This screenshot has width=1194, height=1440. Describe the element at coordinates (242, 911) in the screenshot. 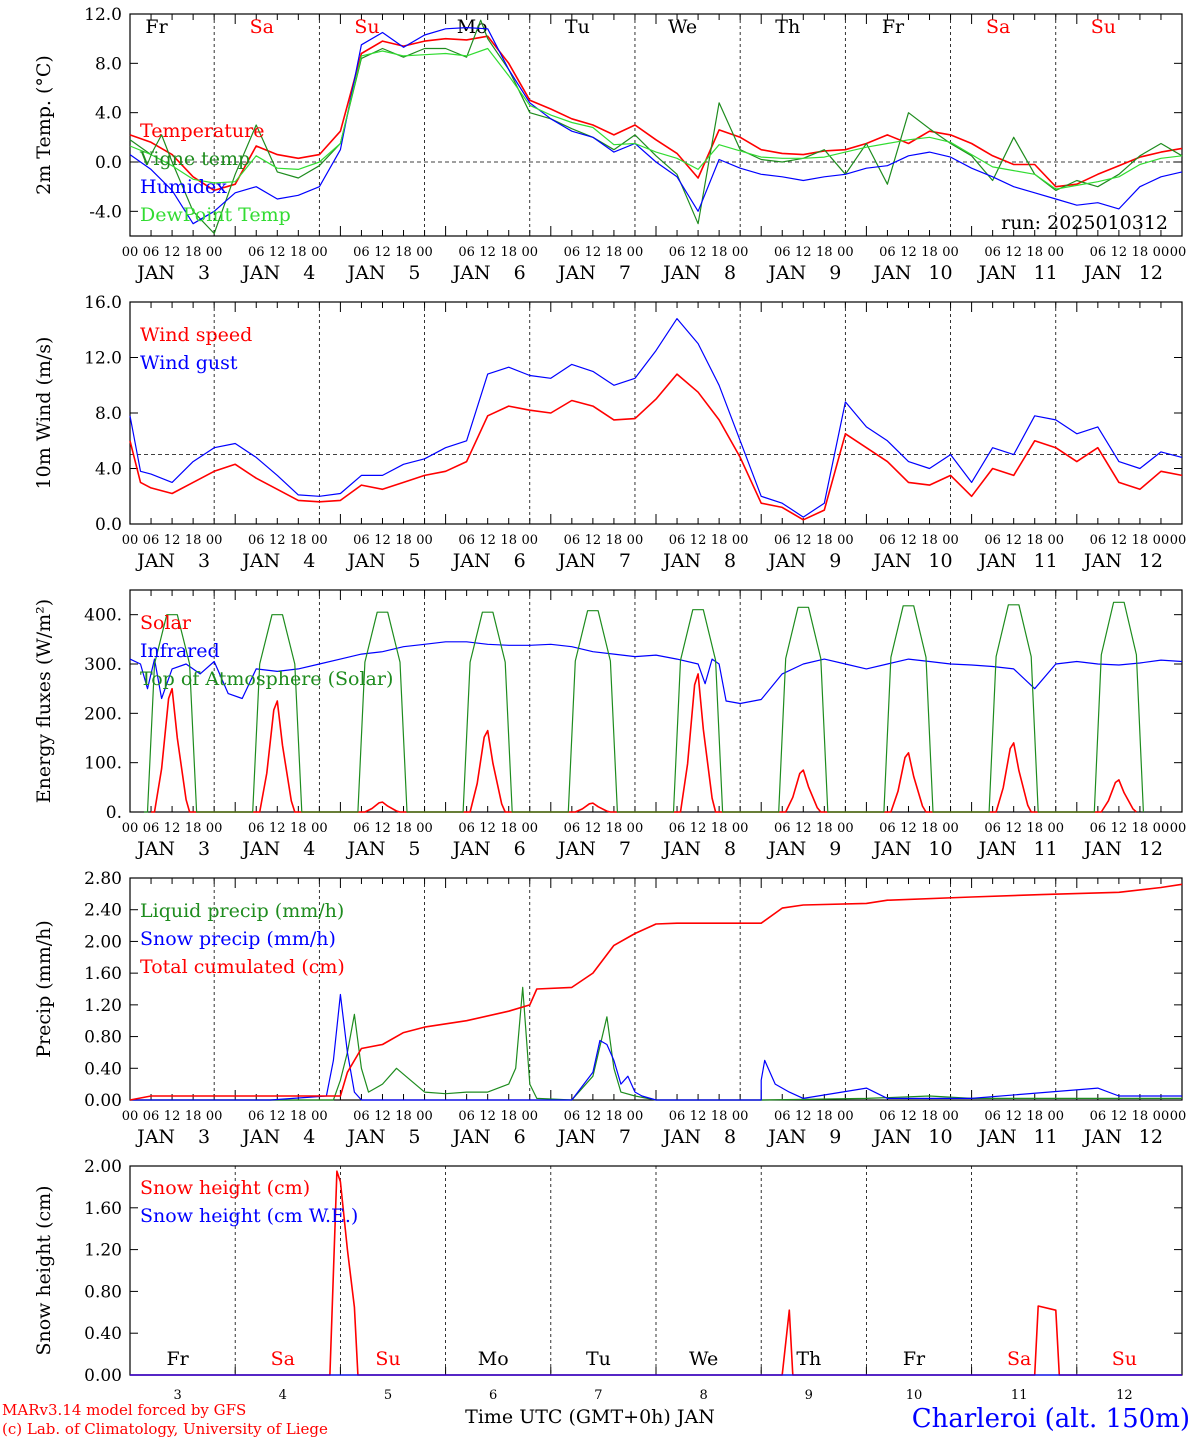

I see `legend-entry: Liquid precip (mm/h)` at that location.